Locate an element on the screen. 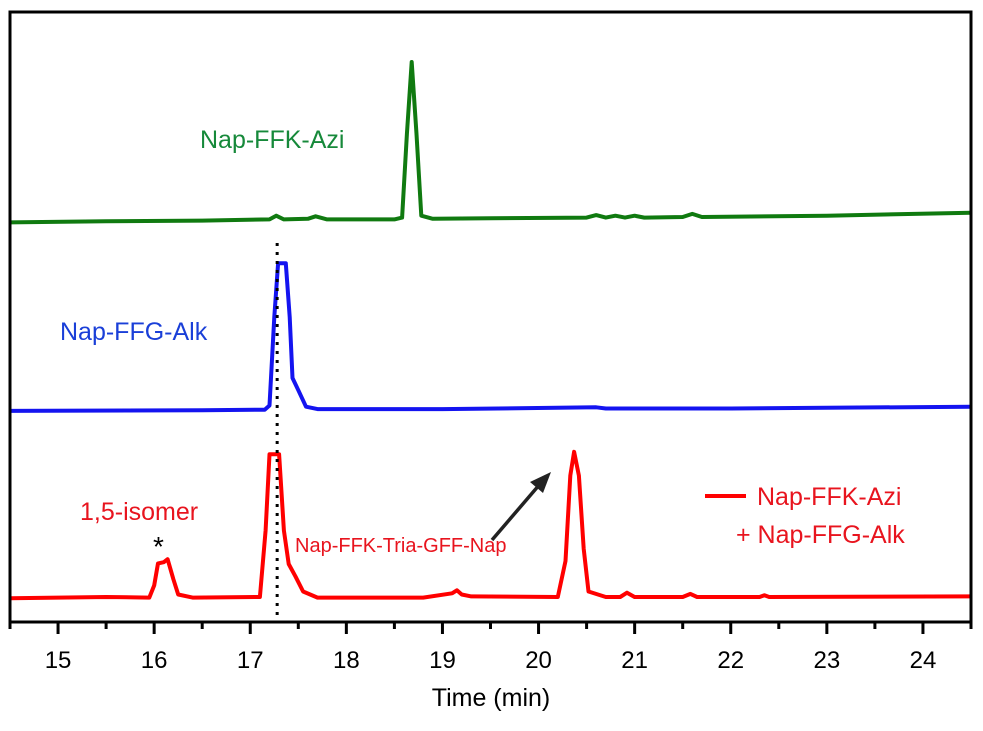  x-tick-label: 20 is located at coordinates (538, 660).